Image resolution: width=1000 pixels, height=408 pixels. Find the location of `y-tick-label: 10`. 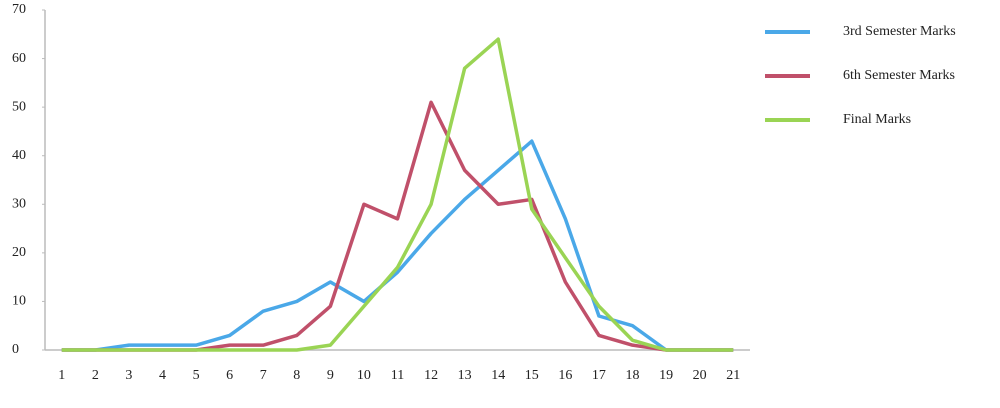

y-tick-label: 10 is located at coordinates (19, 301).